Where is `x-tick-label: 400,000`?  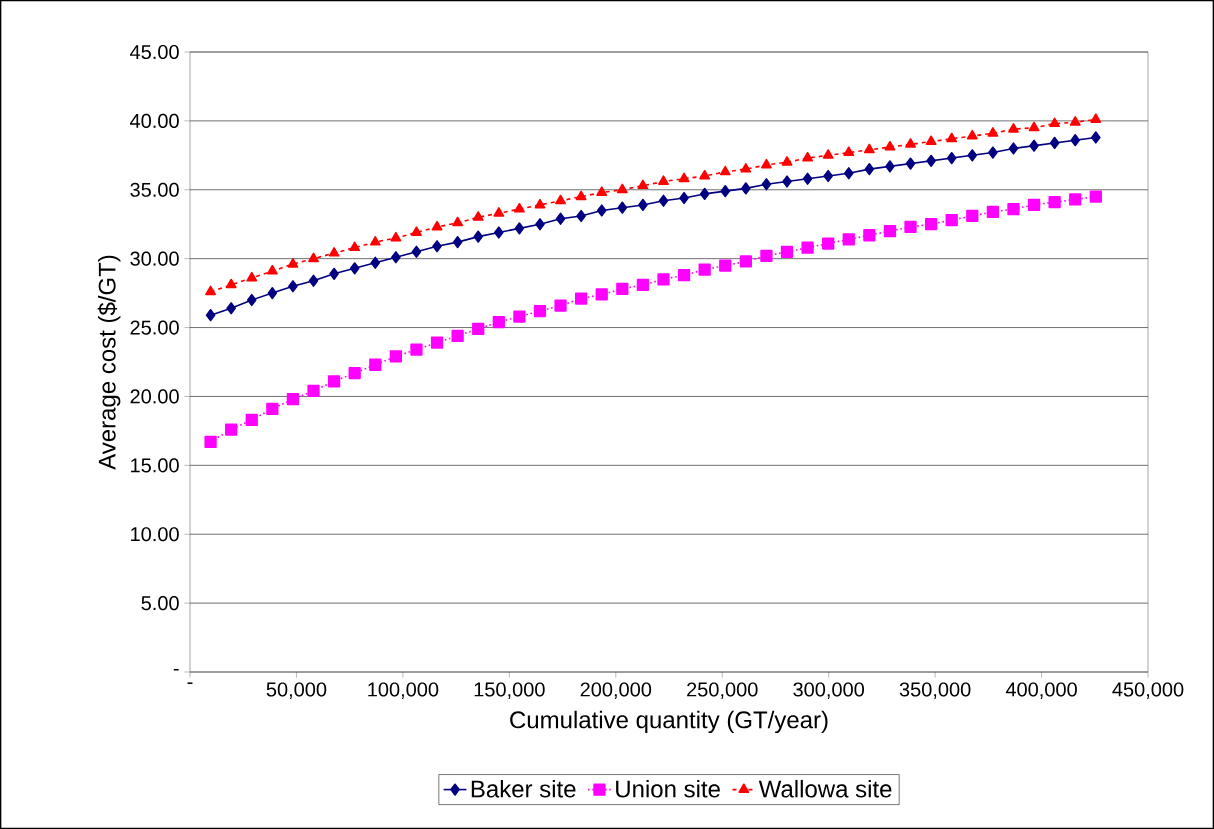
x-tick-label: 400,000 is located at coordinates (1041, 690).